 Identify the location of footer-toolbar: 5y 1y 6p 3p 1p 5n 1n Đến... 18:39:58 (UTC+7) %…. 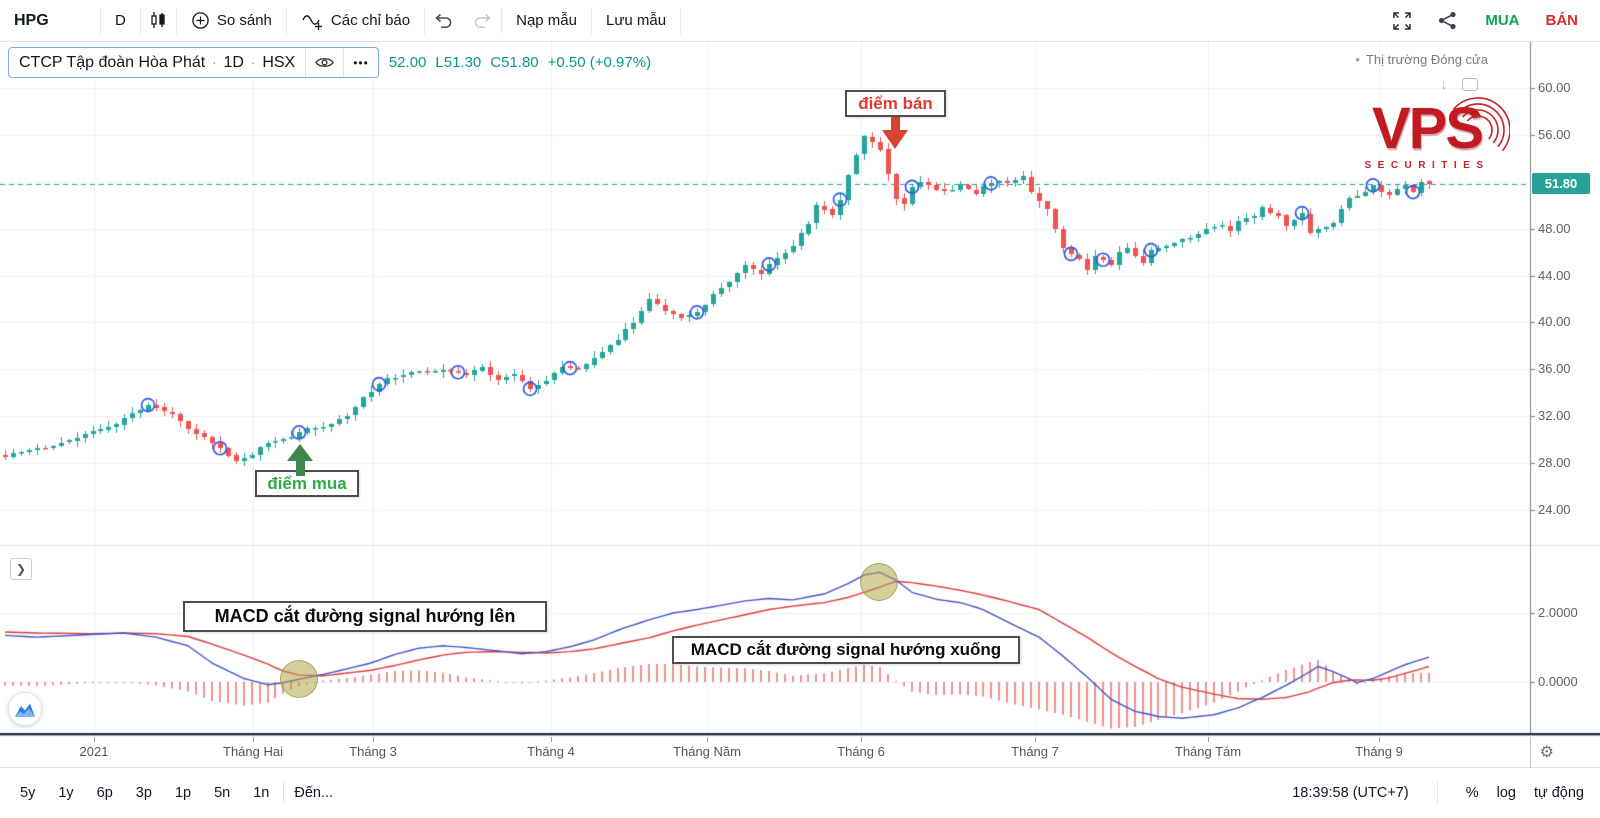
(800, 793).